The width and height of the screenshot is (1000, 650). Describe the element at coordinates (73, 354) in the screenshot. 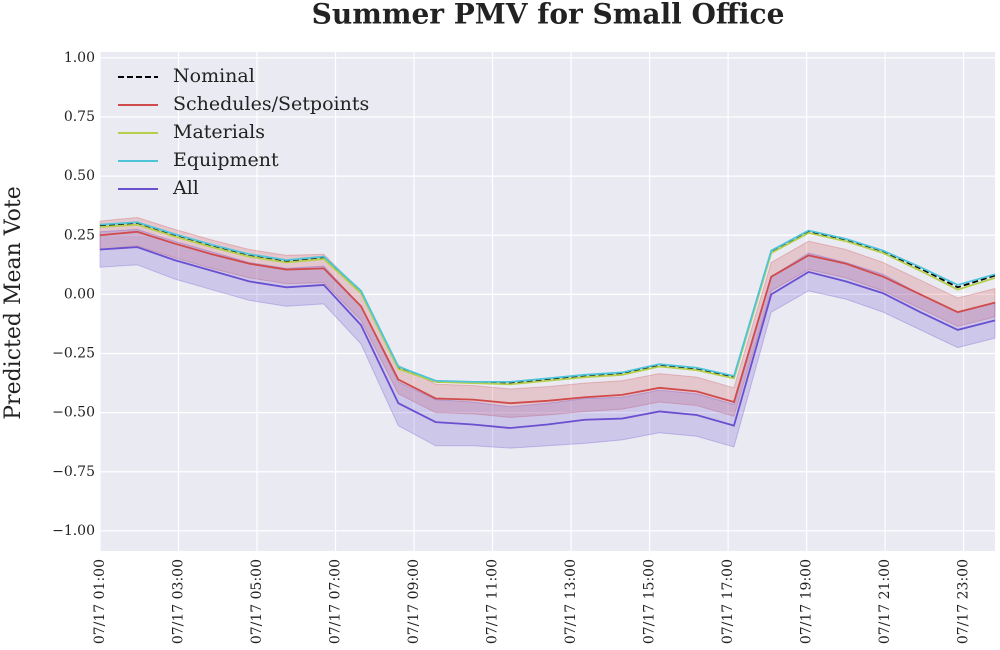

I see `y-tick-label: −0.25` at that location.